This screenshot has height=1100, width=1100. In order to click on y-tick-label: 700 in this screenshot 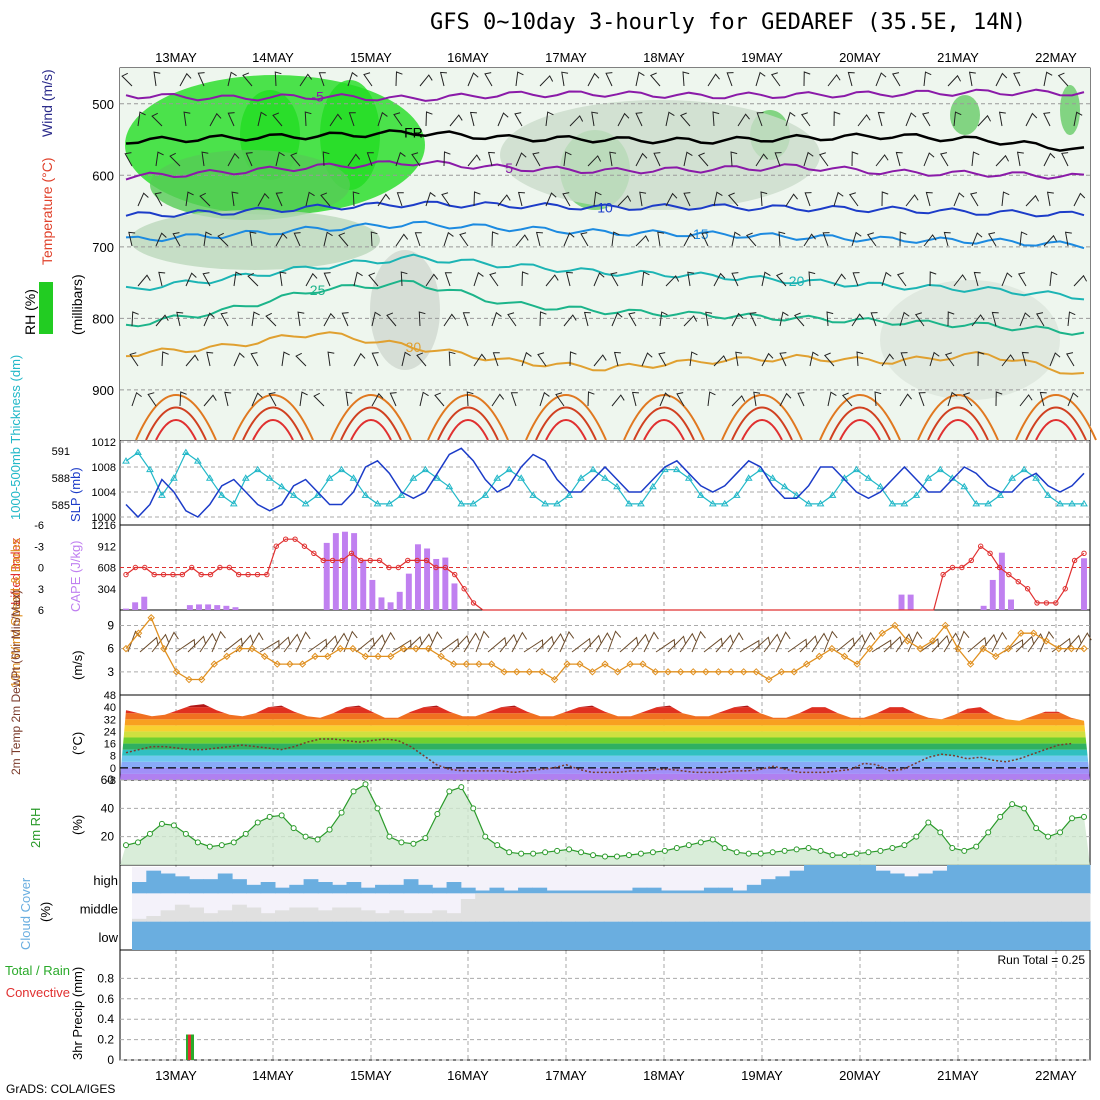, I will do `click(103, 247)`.